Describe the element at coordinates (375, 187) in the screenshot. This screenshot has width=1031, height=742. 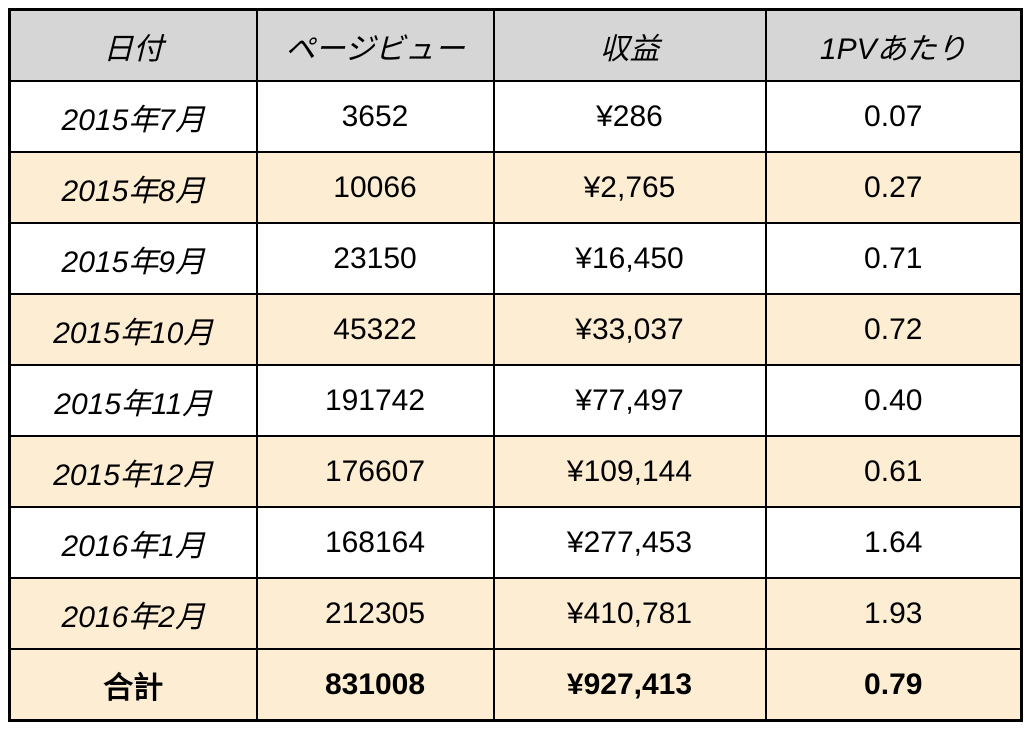
I see `cell-pageviews: 10066` at that location.